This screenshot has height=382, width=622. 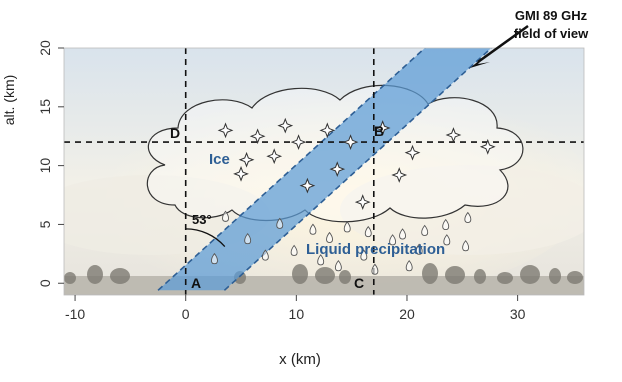 What do you see at coordinates (379, 131) in the screenshot?
I see `point-b-label: B` at bounding box center [379, 131].